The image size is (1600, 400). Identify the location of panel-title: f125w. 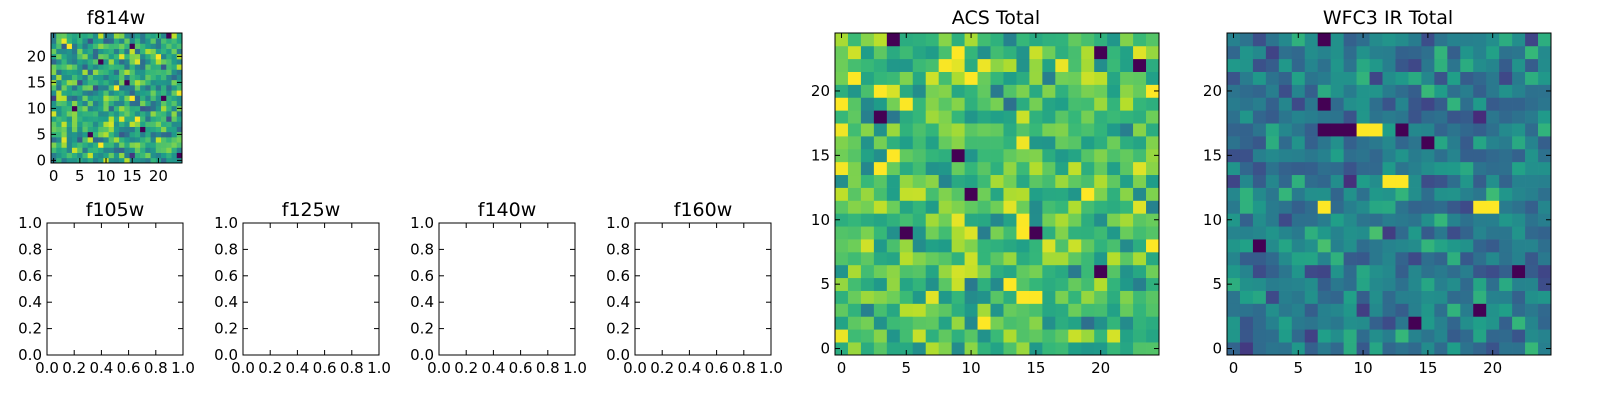
(311, 210).